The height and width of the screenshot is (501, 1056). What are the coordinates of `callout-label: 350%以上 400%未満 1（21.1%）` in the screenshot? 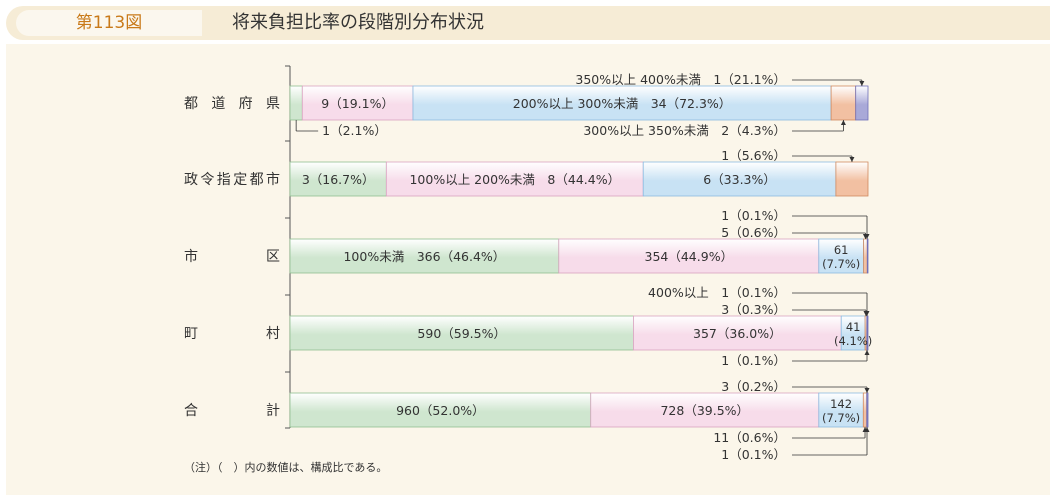 It's located at (680, 79).